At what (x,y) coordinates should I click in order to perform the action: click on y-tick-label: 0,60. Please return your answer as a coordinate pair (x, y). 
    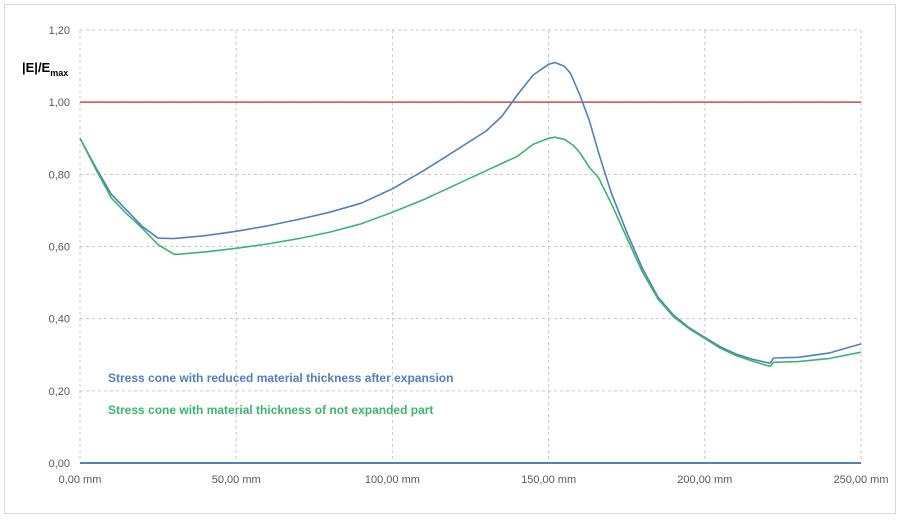
    Looking at the image, I should click on (59, 248).